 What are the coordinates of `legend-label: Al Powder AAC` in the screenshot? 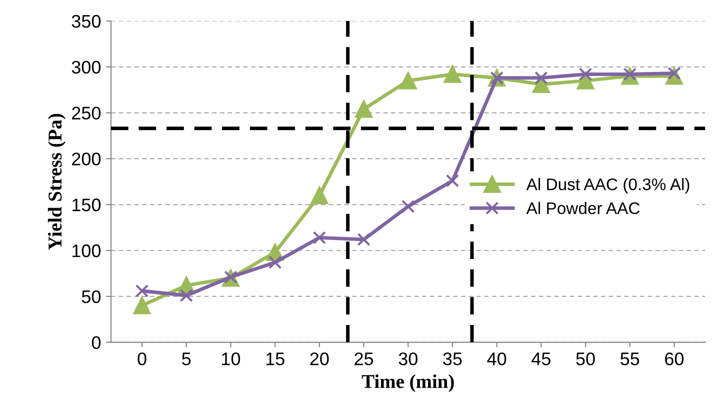 It's located at (583, 208).